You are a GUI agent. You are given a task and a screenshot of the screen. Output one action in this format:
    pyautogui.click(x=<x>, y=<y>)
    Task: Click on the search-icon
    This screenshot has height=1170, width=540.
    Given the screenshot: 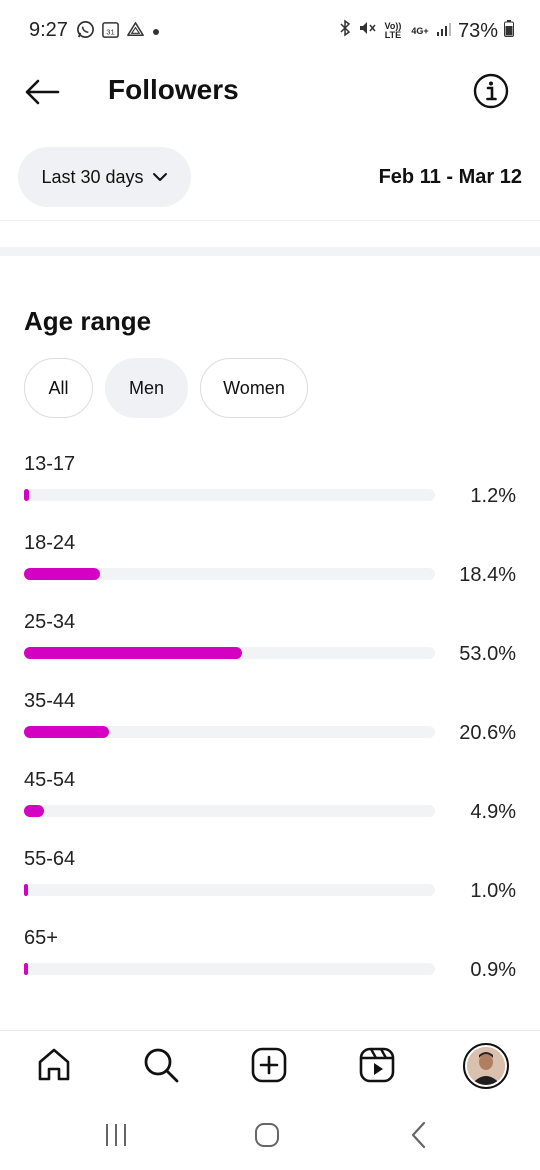 What is the action you would take?
    pyautogui.click(x=161, y=1065)
    